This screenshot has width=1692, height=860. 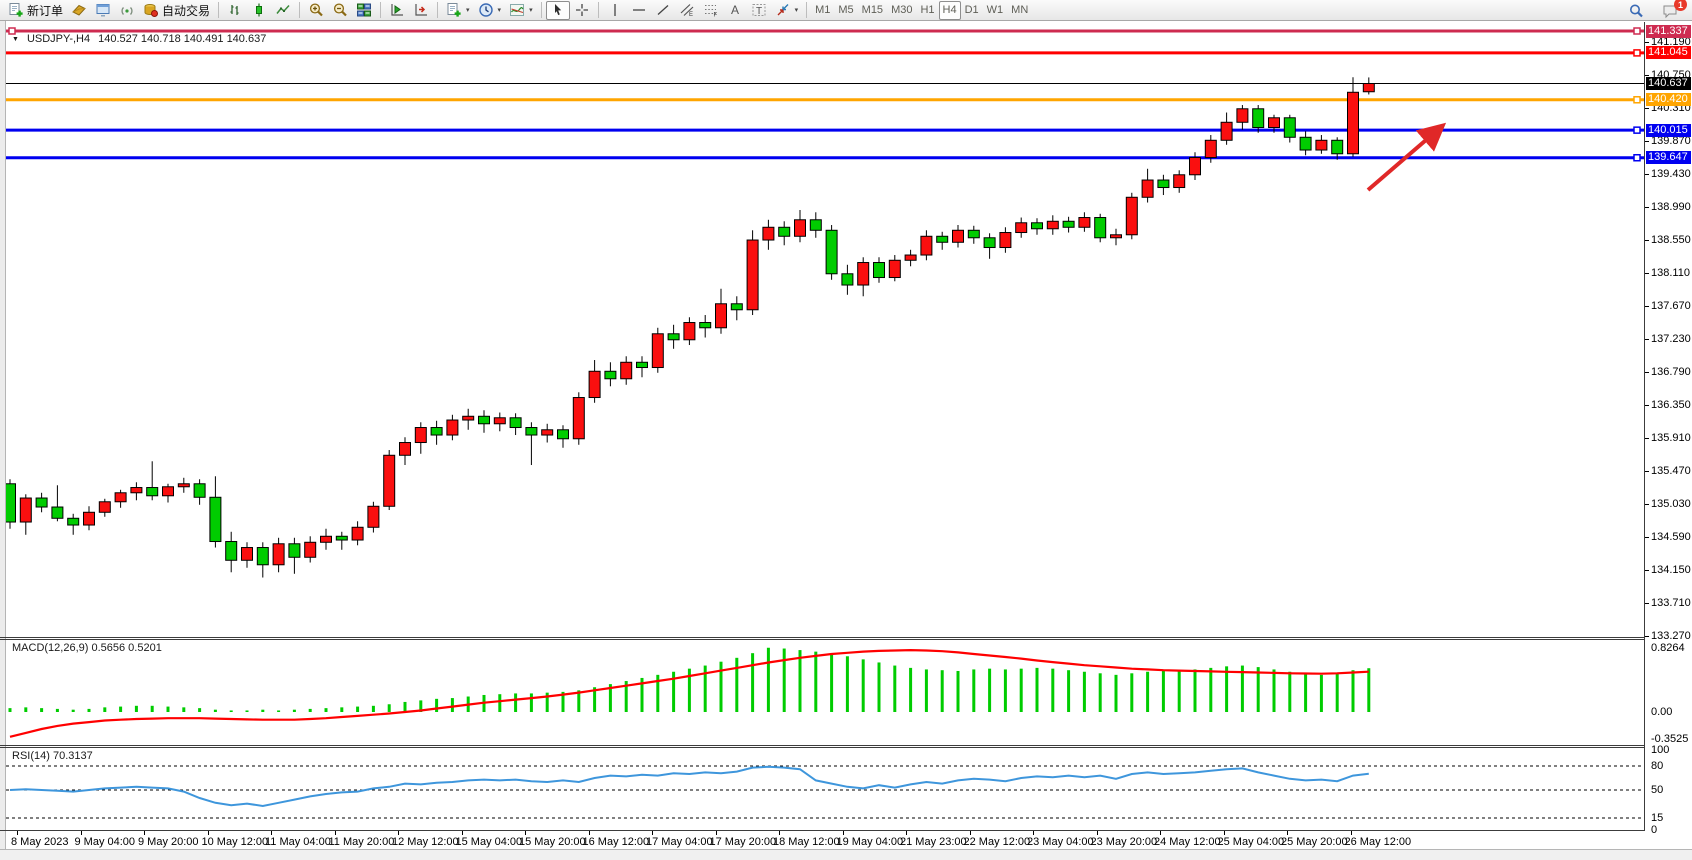 I want to click on chart-shift-button, so click(x=397, y=10).